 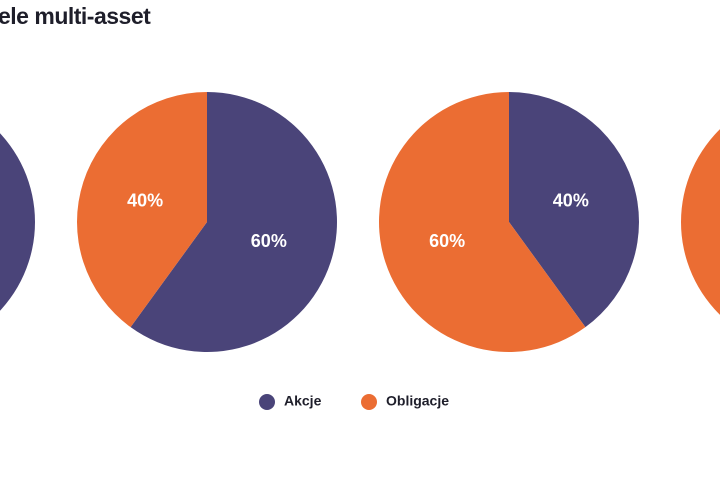 I want to click on chart-title: ele multi-asset, so click(x=75, y=16).